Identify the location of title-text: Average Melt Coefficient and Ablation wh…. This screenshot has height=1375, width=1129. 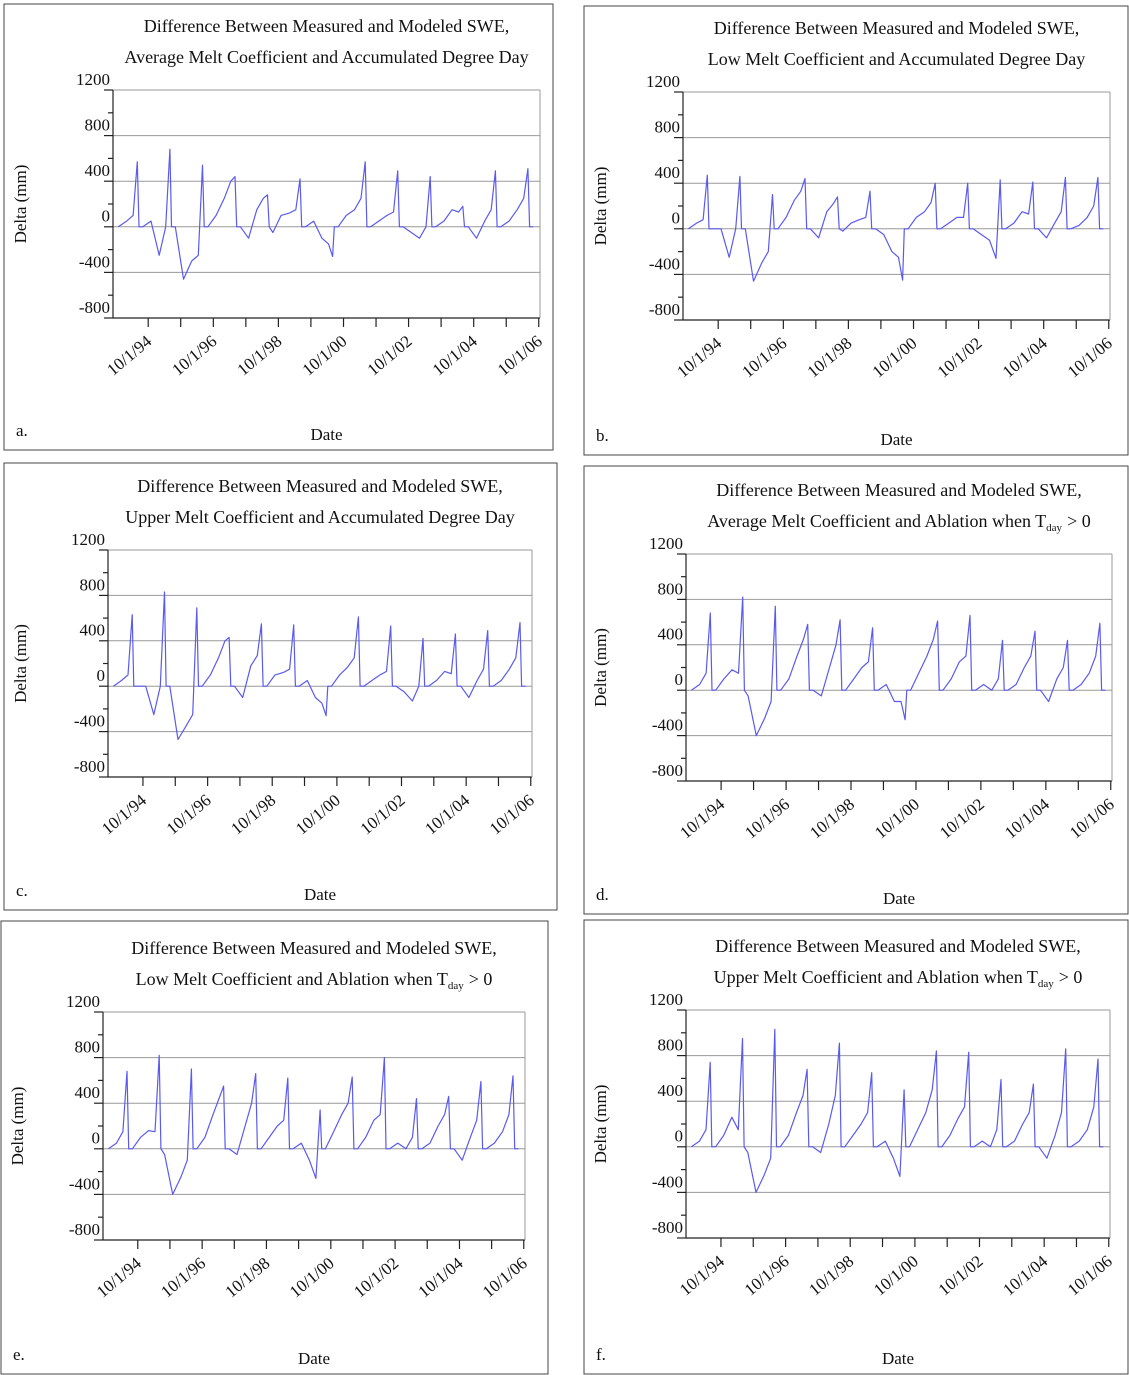
(876, 521).